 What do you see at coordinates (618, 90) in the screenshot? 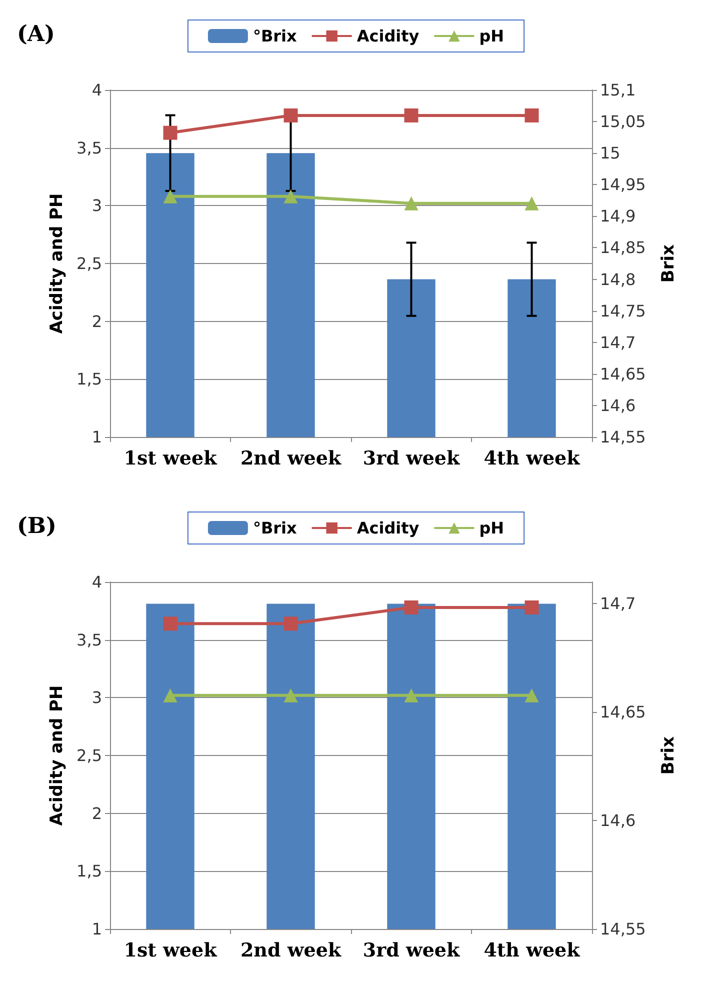
I see `y2-tick-label: 15,1` at bounding box center [618, 90].